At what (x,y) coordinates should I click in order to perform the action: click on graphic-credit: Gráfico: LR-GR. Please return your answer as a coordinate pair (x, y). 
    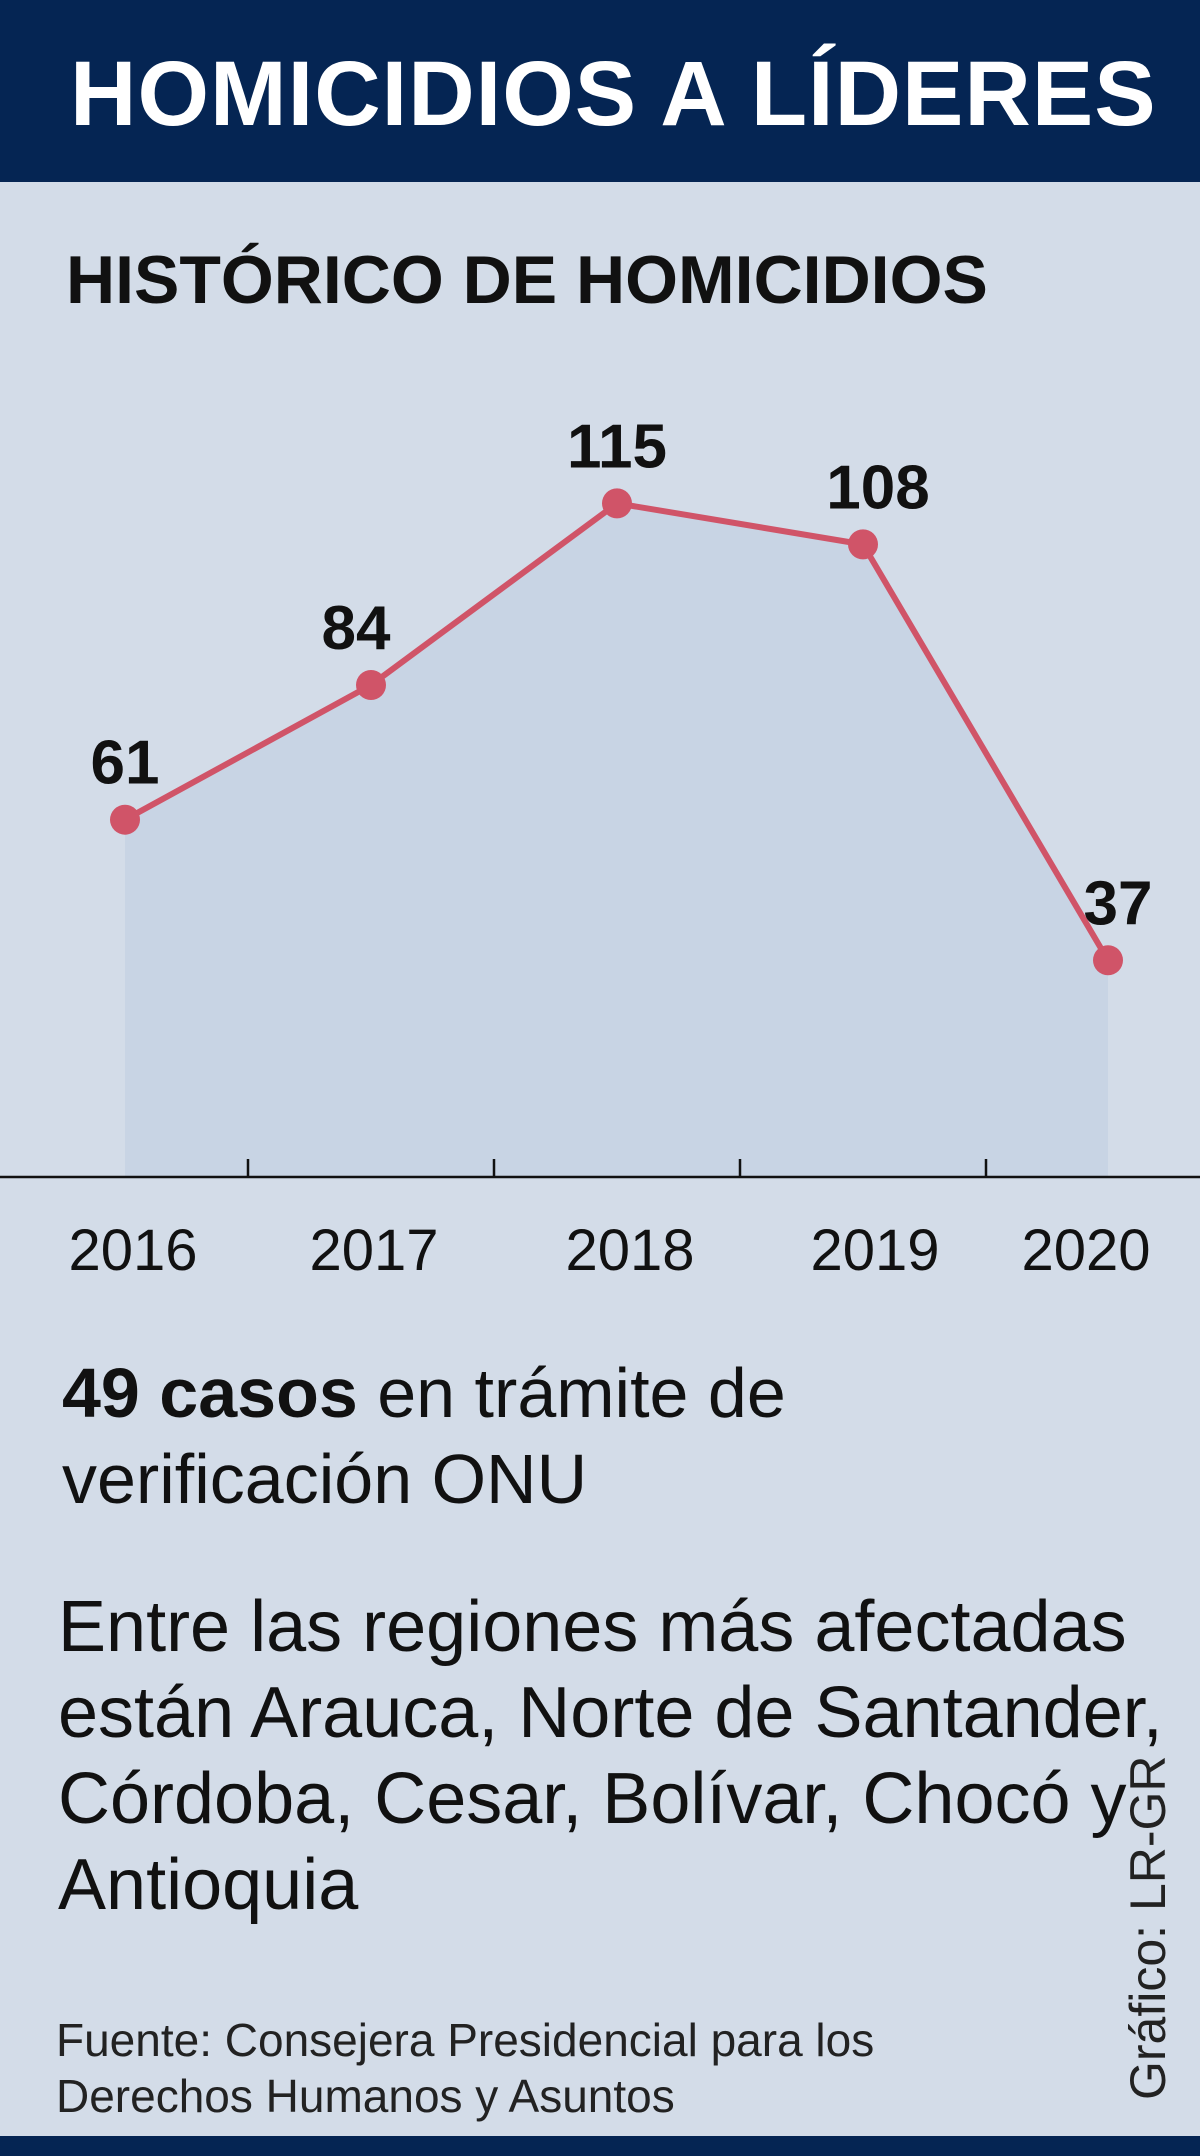
    Looking at the image, I should click on (1148, 1927).